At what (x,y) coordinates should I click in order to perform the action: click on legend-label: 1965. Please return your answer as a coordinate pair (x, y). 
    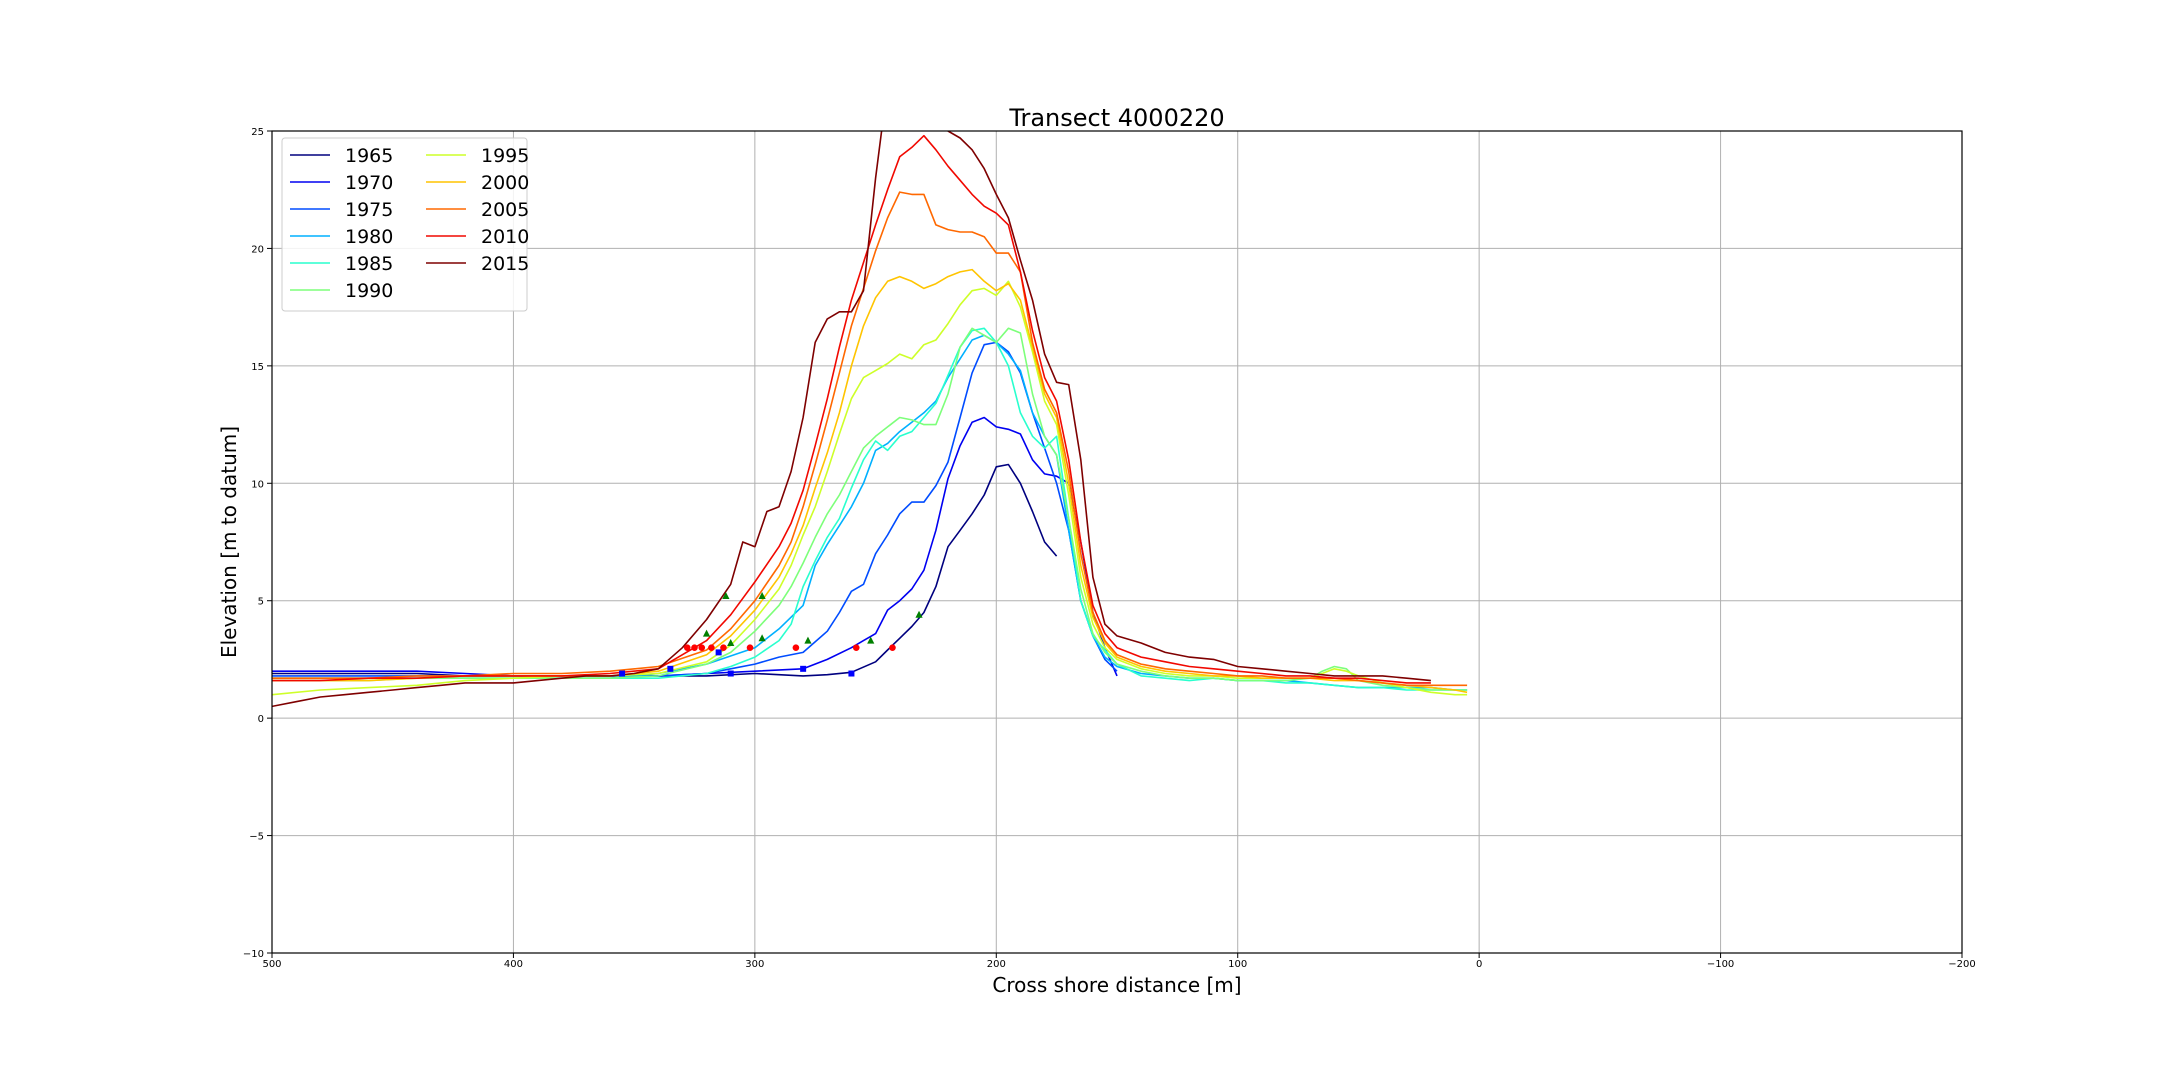
    Looking at the image, I should click on (369, 156).